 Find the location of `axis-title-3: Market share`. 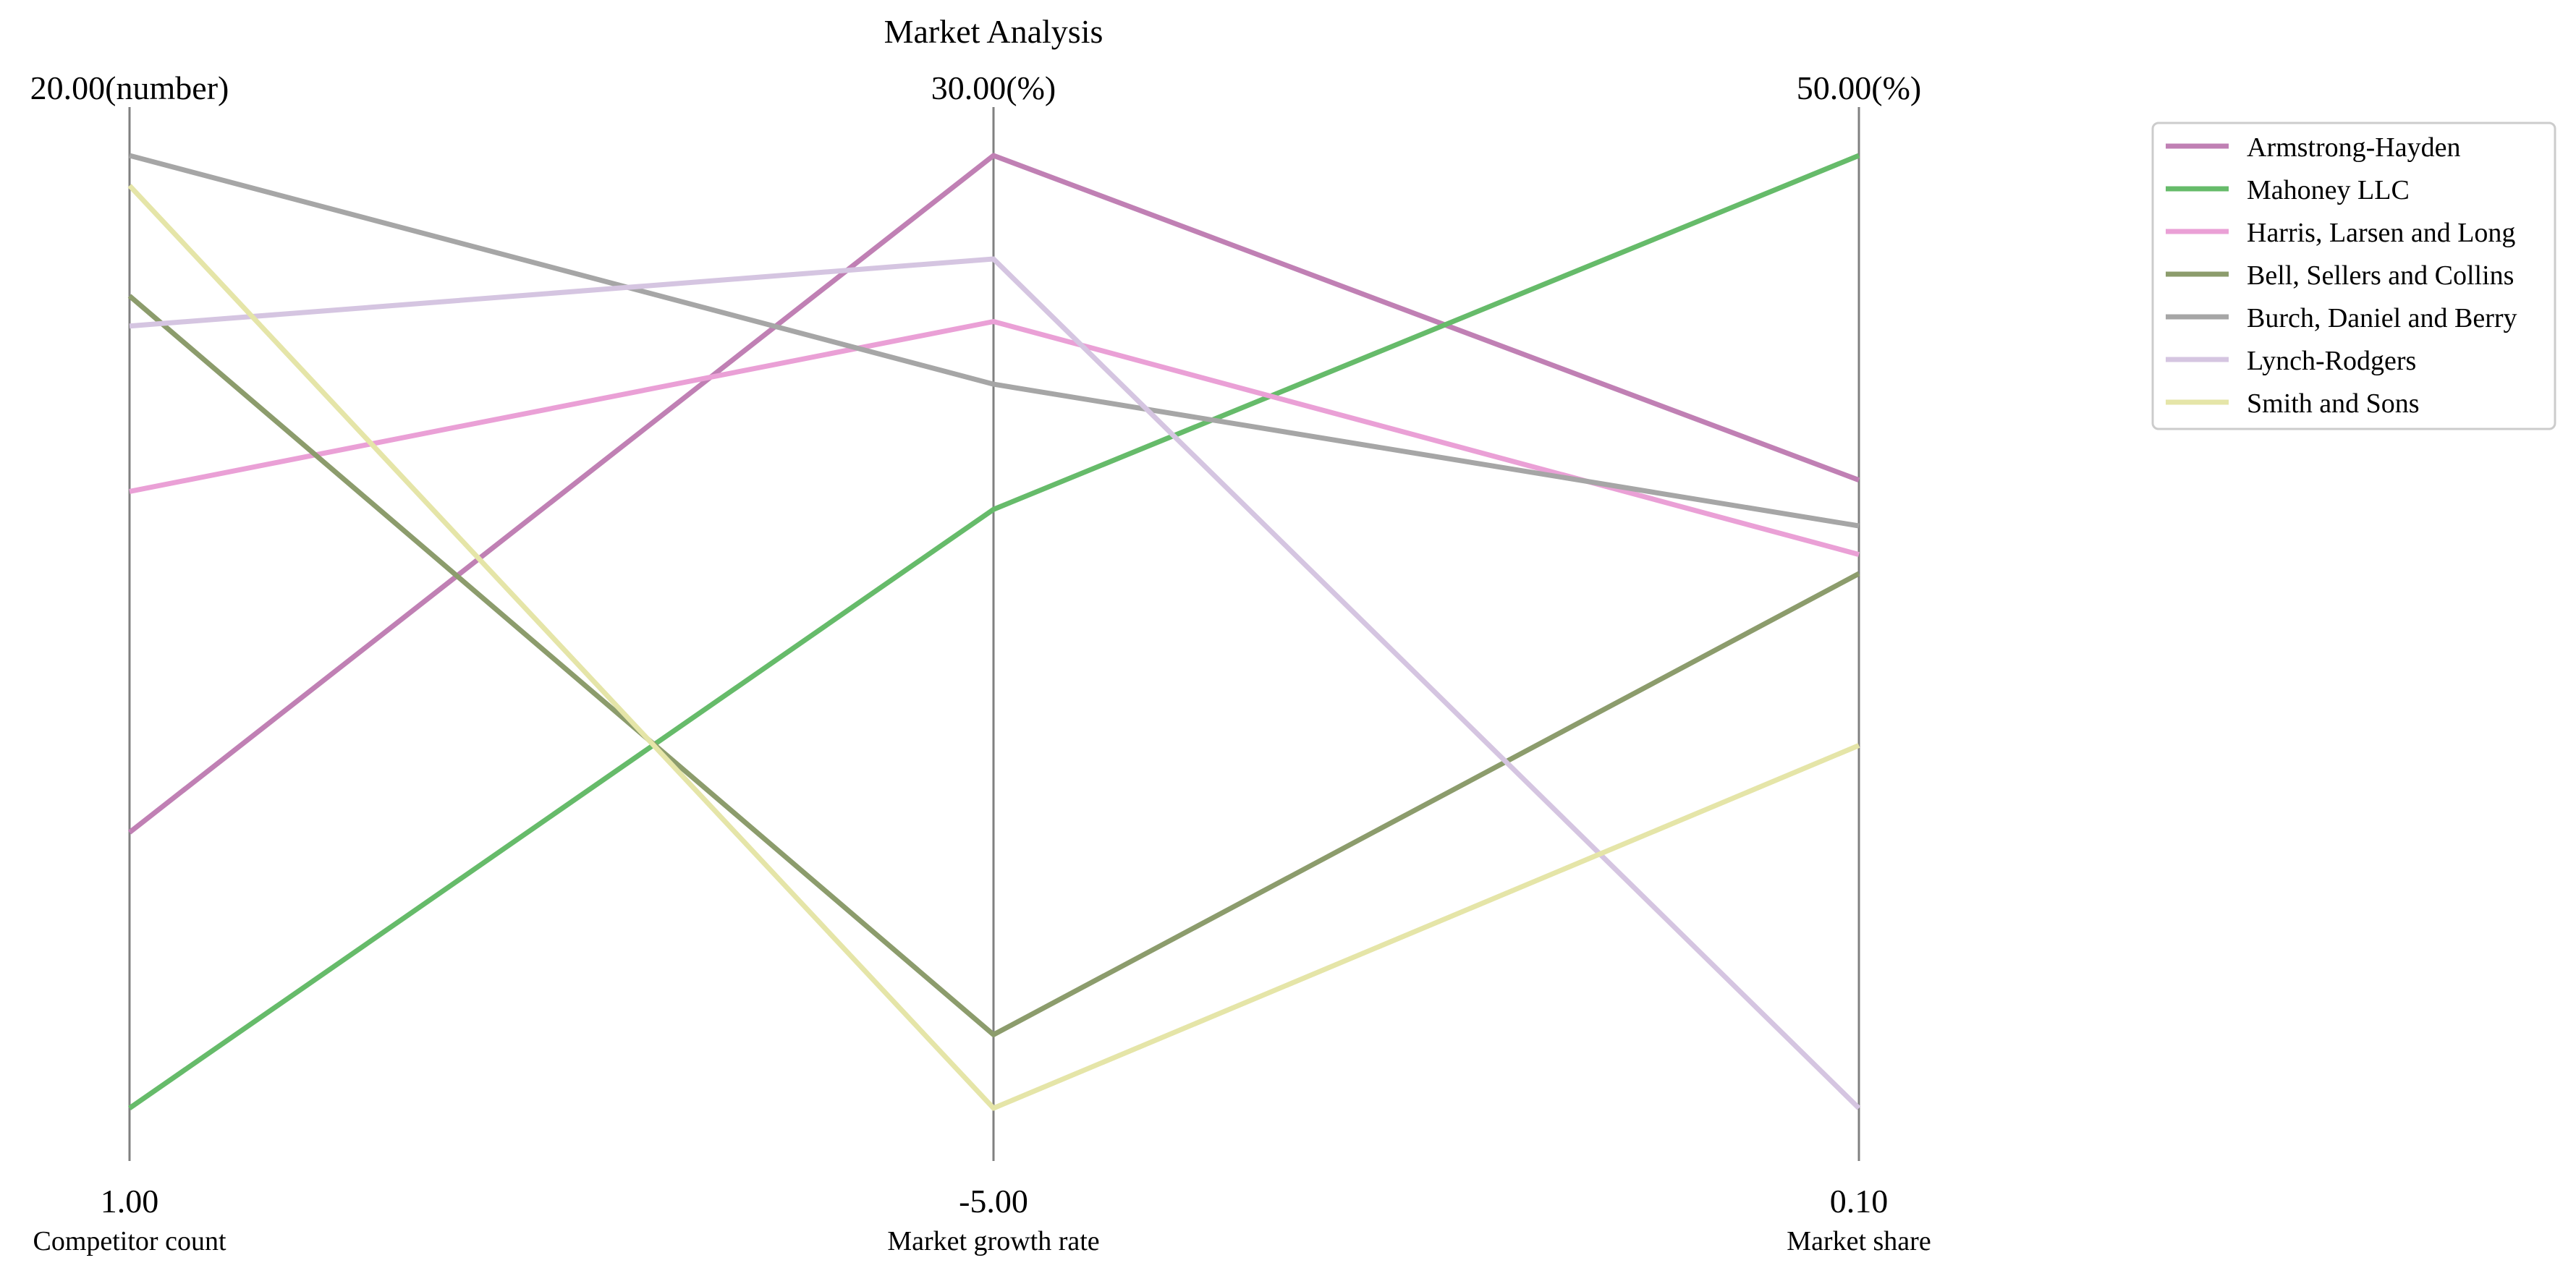

axis-title-3: Market share is located at coordinates (1859, 1241).